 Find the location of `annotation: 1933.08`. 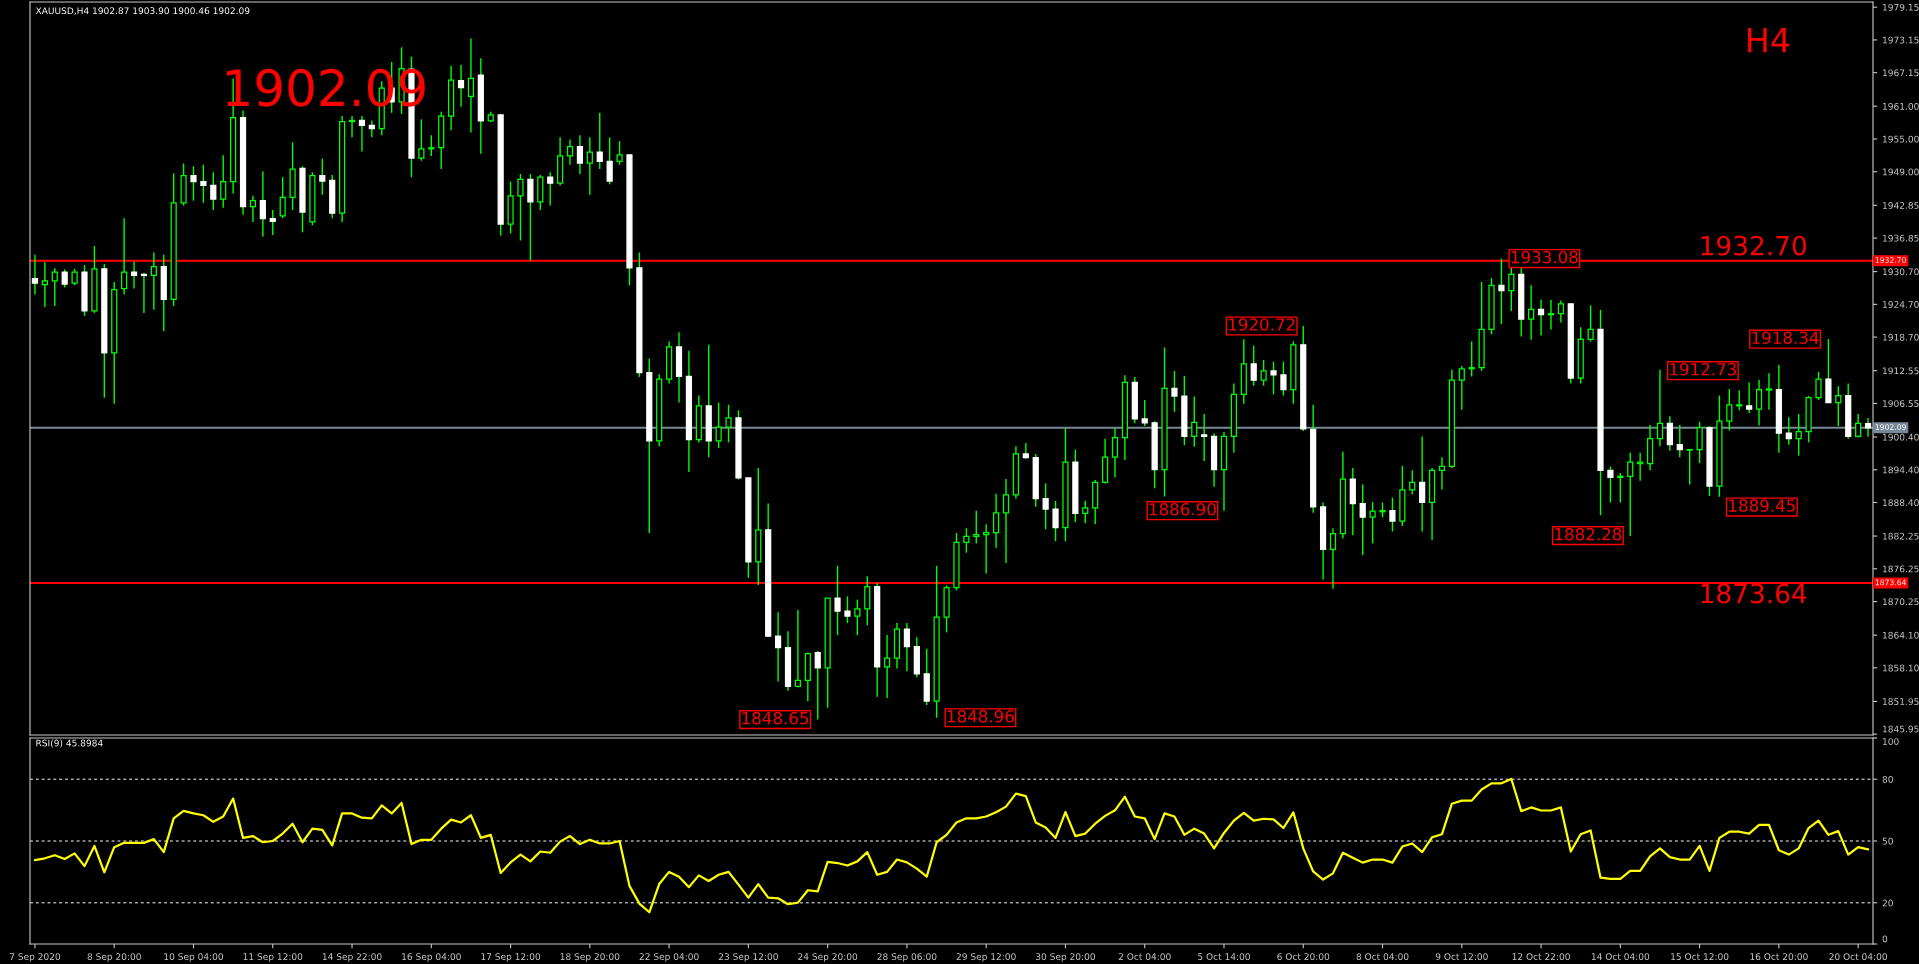

annotation: 1933.08 is located at coordinates (1544, 257).